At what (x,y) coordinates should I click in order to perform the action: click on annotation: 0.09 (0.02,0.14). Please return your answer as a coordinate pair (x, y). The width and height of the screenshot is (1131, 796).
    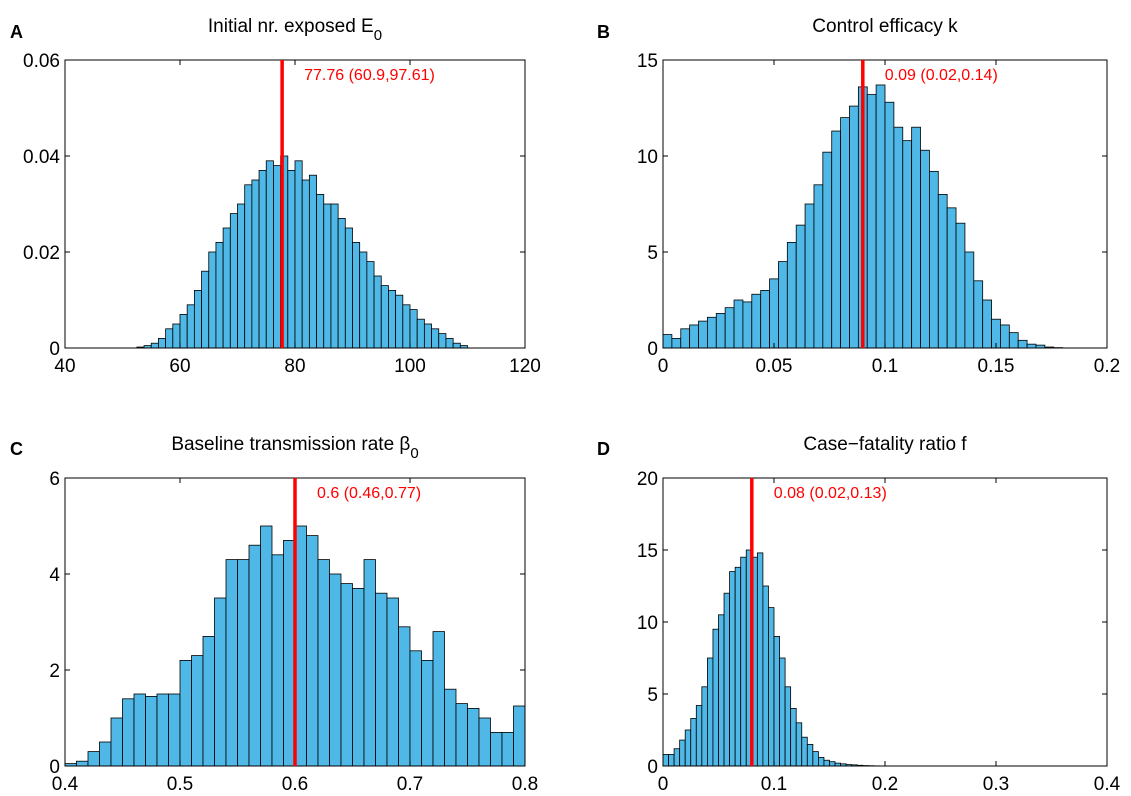
    Looking at the image, I should click on (941, 75).